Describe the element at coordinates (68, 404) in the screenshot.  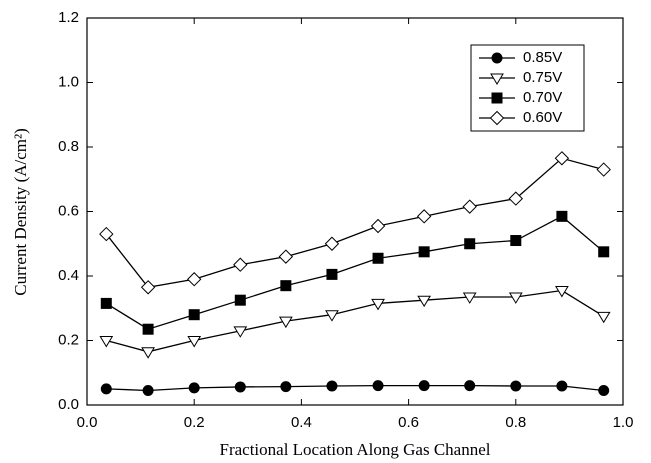
I see `y-tick-label: 0.0` at that location.